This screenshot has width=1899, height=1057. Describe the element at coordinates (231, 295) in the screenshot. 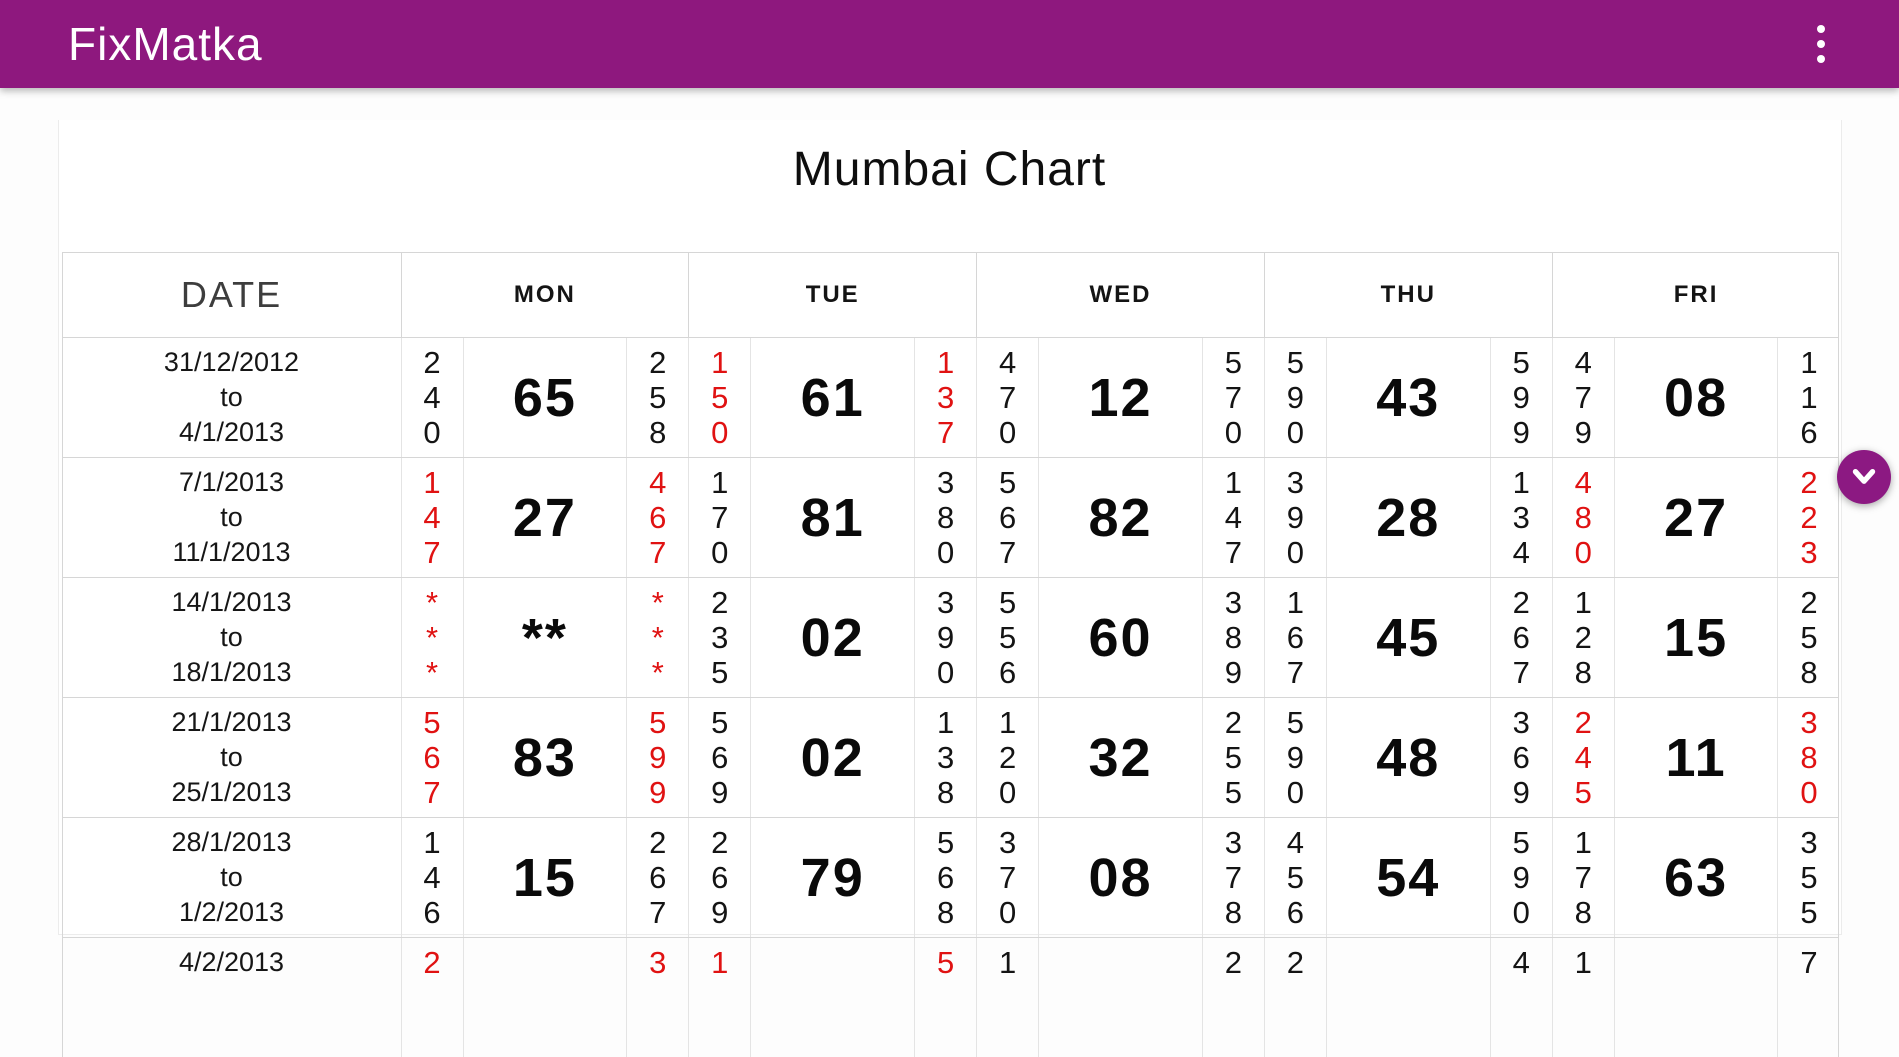

I see `column-header-date: DATE` at that location.